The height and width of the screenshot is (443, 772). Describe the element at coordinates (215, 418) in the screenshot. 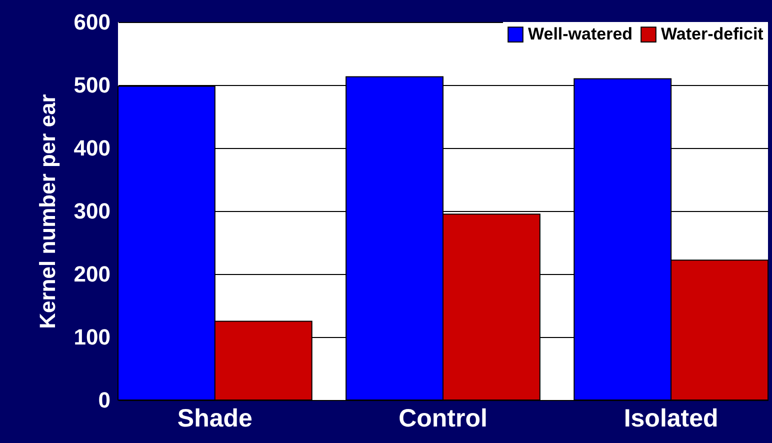

I see `x-tick-label: Shade` at that location.